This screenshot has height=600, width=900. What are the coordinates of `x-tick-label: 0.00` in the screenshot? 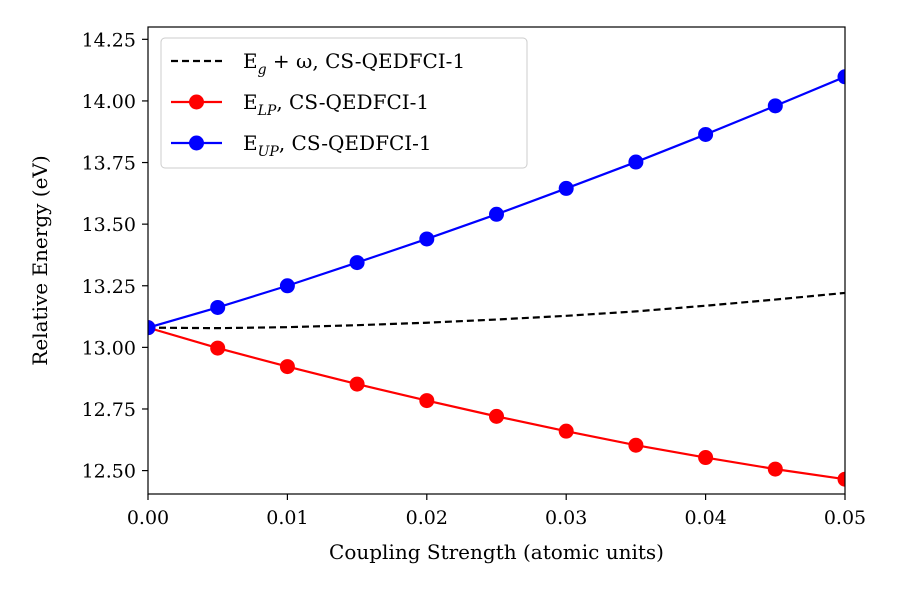 It's located at (148, 518).